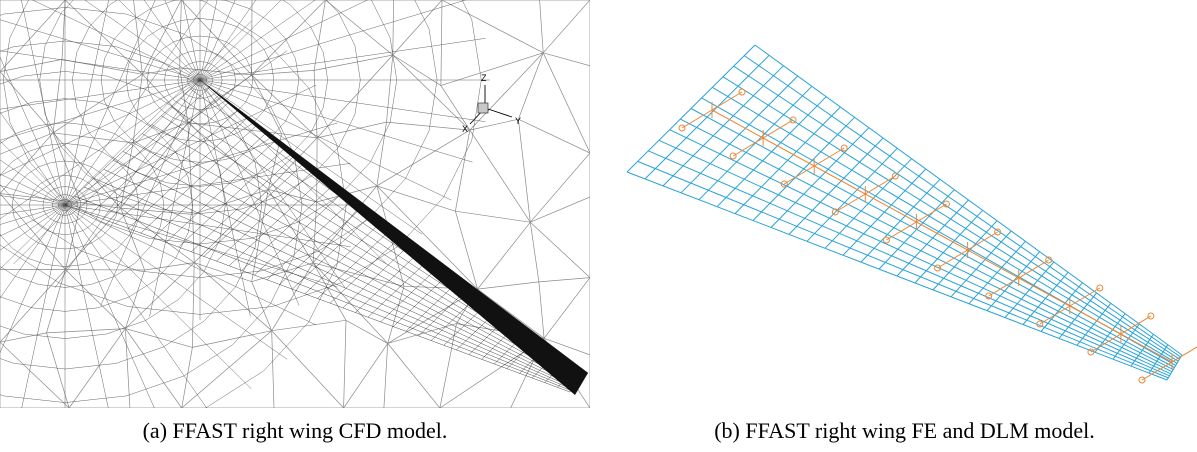 Image resolution: width=1197 pixels, height=452 pixels. What do you see at coordinates (484, 78) in the screenshot?
I see `axis-label-z: Z` at bounding box center [484, 78].